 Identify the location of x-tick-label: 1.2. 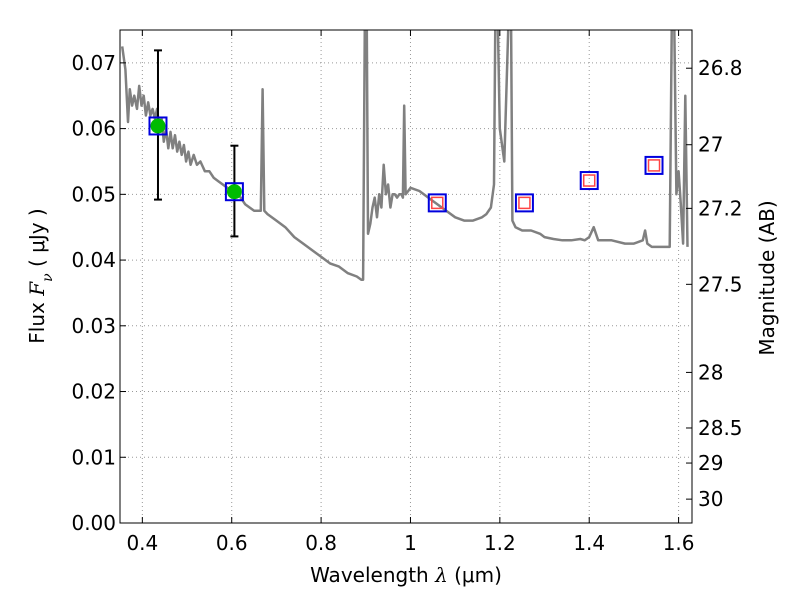
(500, 543).